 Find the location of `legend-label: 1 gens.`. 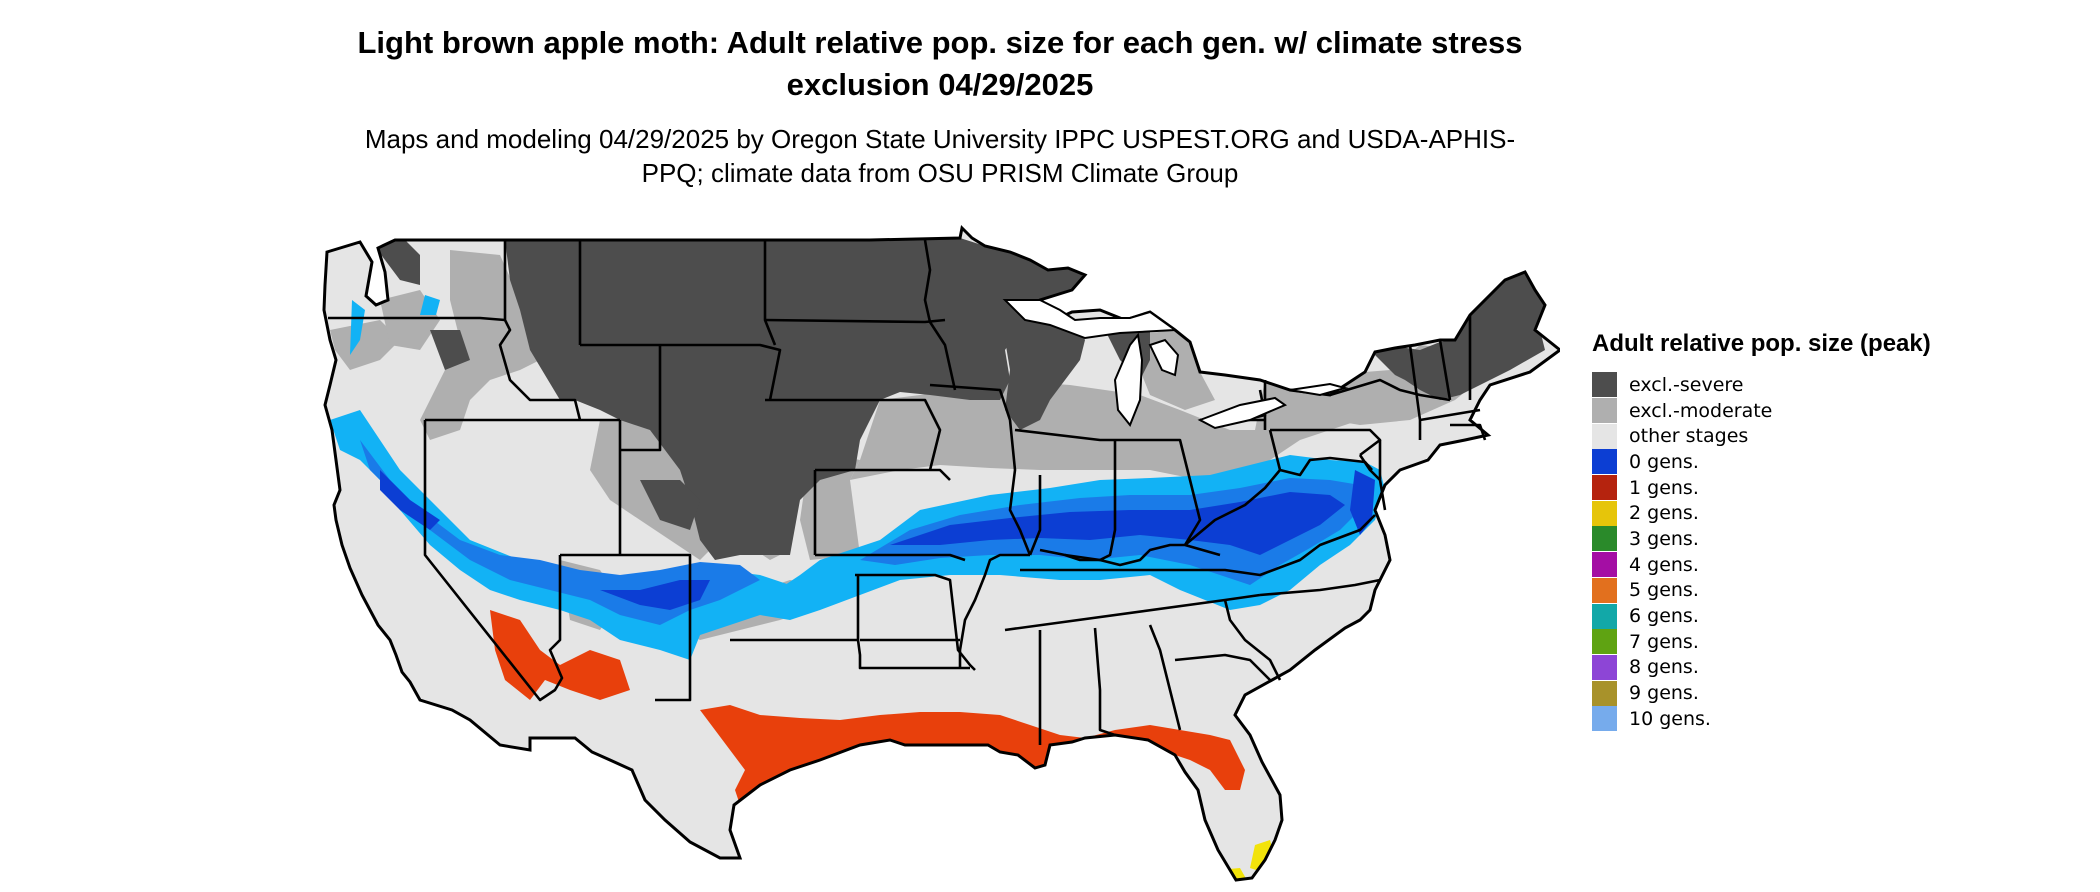

legend-label: 1 gens. is located at coordinates (1664, 487).